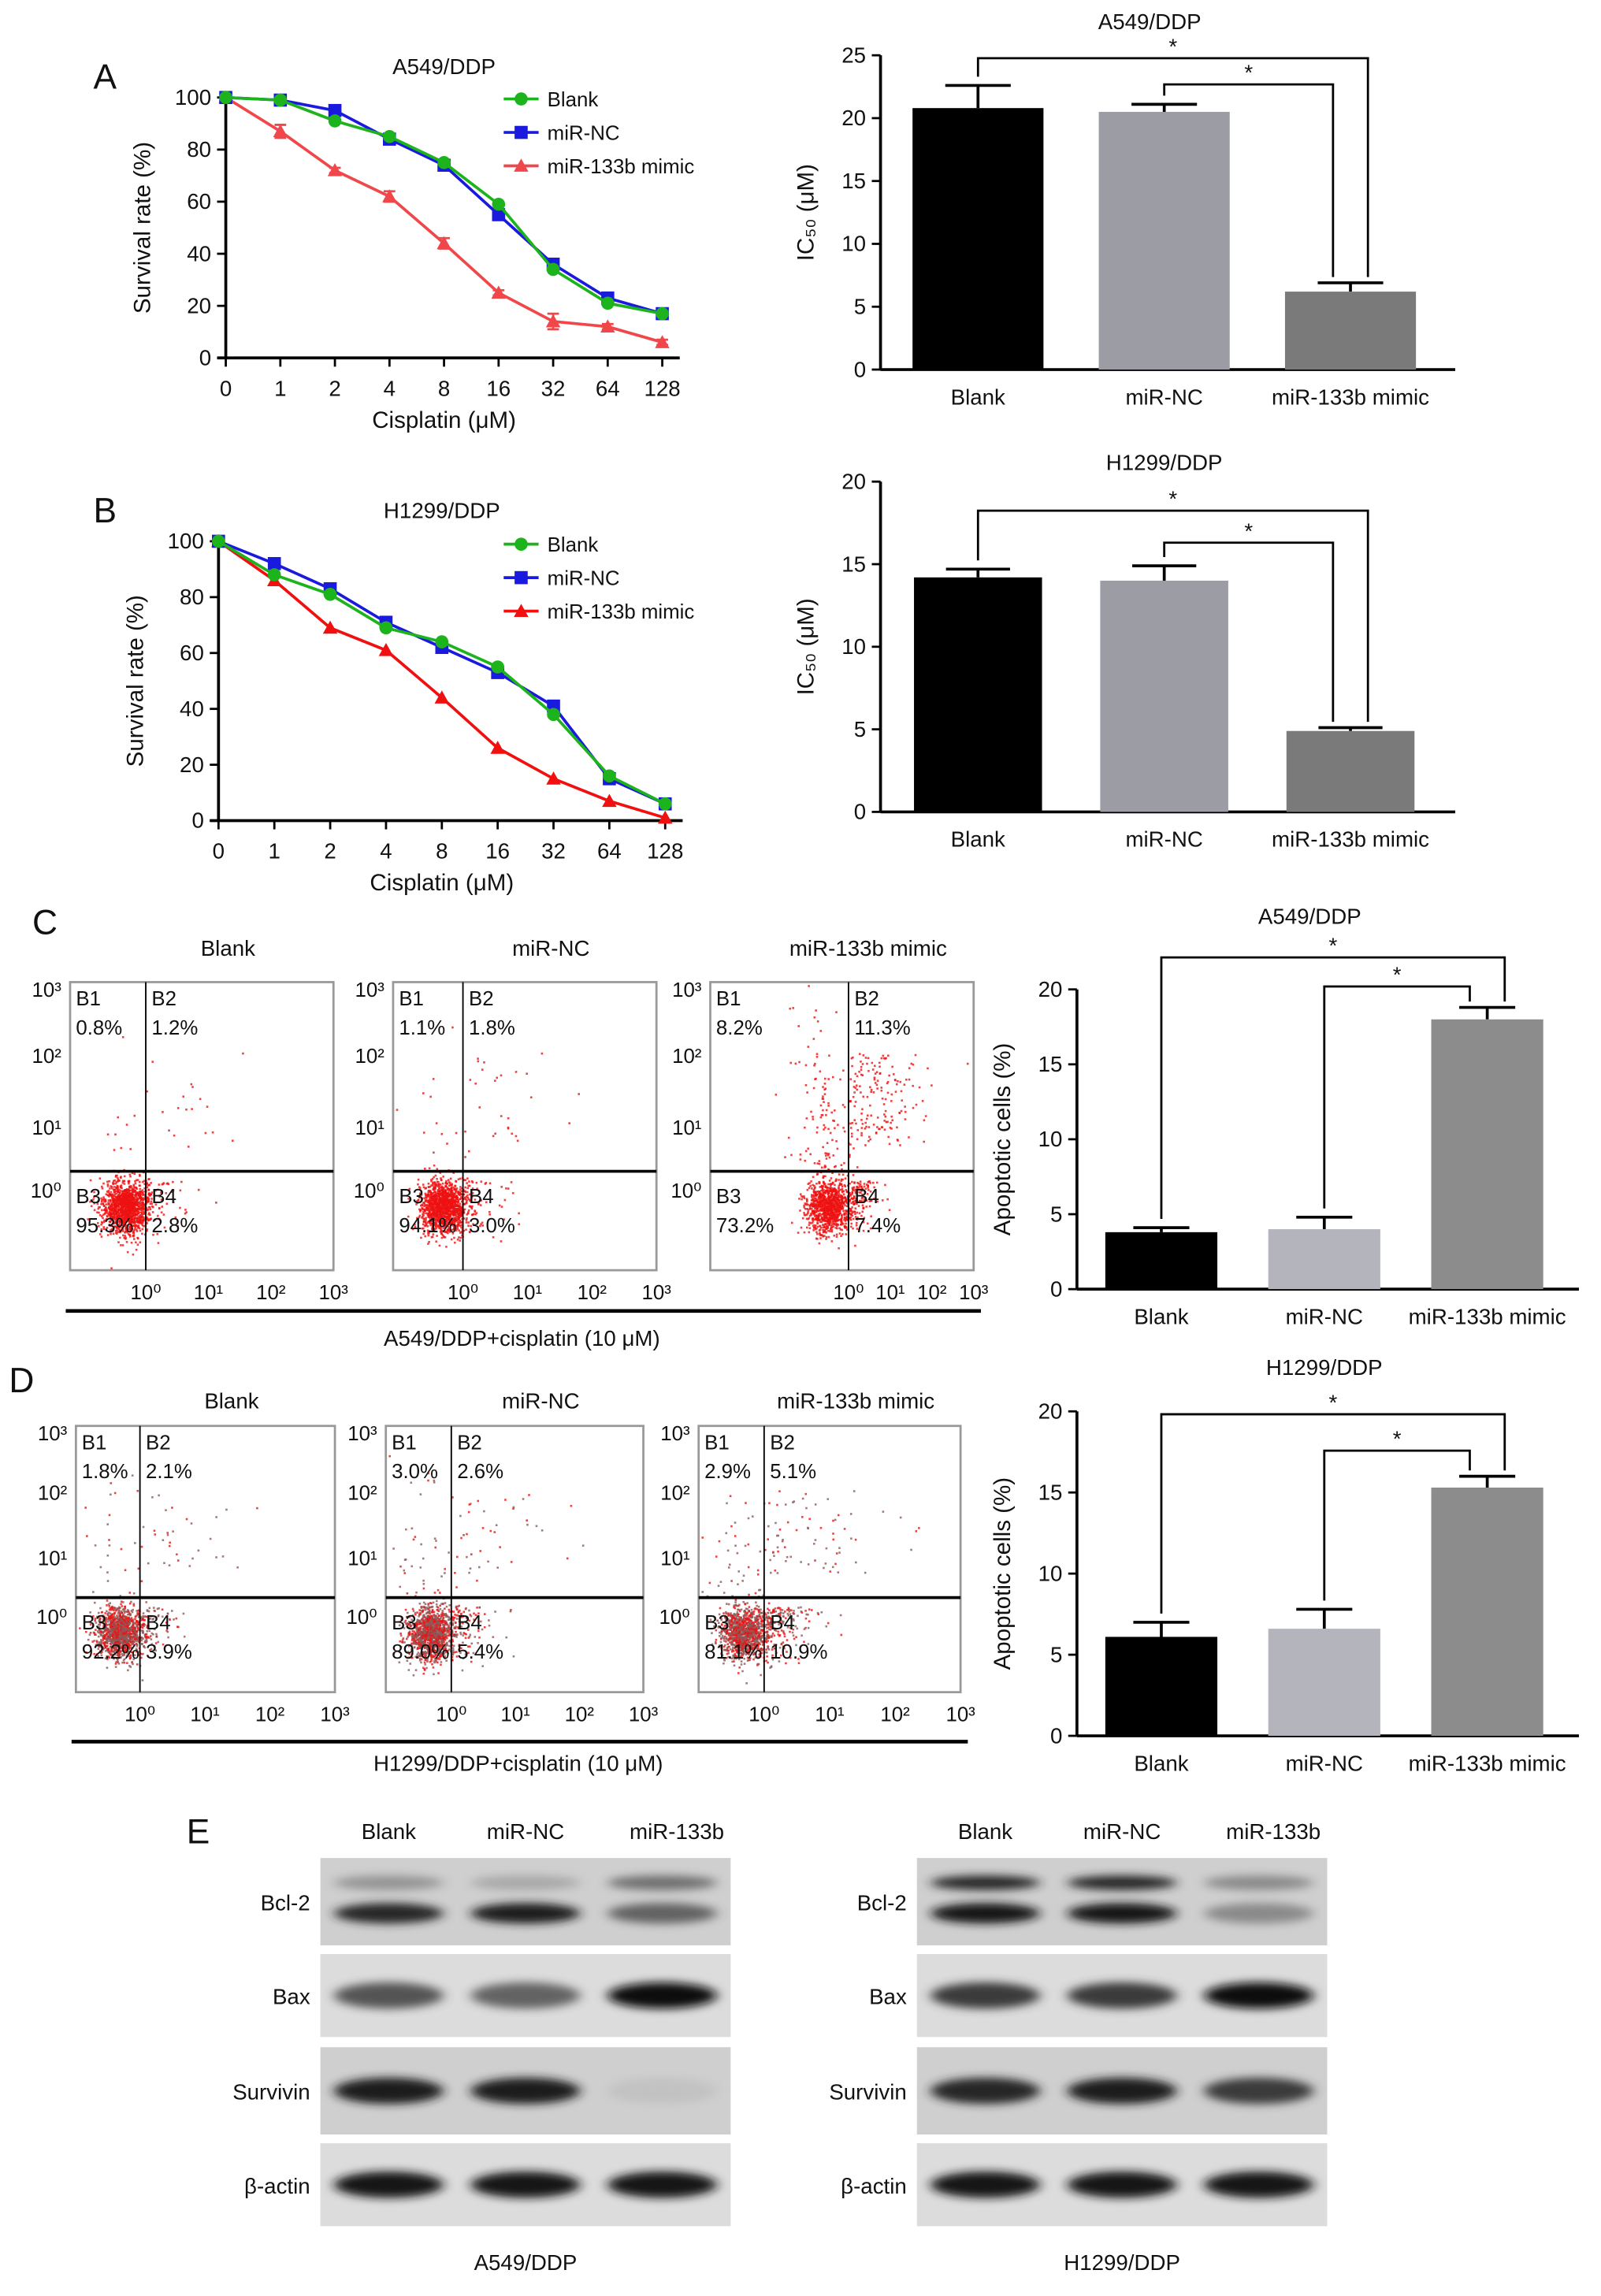  Describe the element at coordinates (687, 1057) in the screenshot. I see `y-tick-label: 10²` at that location.